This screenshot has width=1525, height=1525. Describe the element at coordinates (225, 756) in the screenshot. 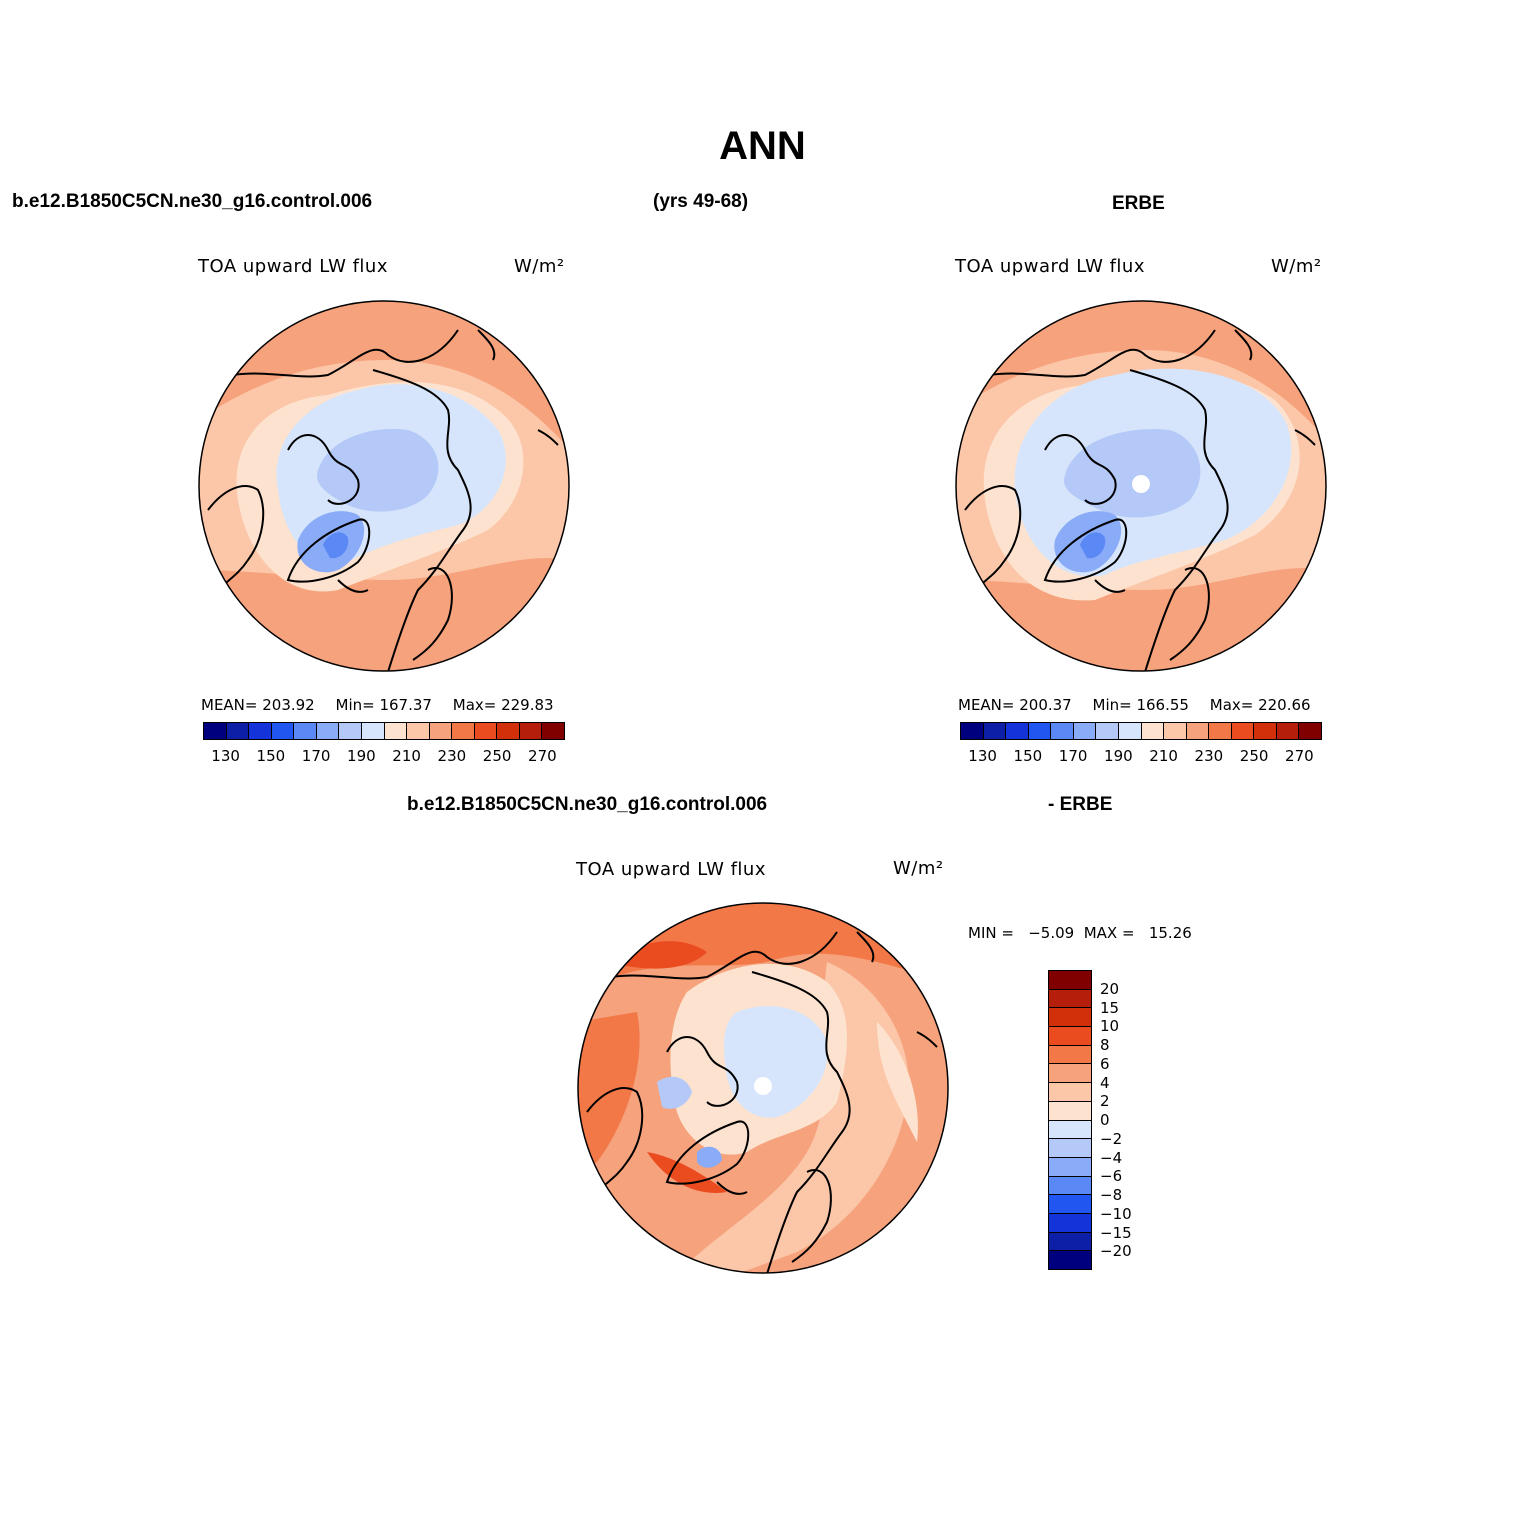

I see `panel1-colorbar-label: 130` at that location.